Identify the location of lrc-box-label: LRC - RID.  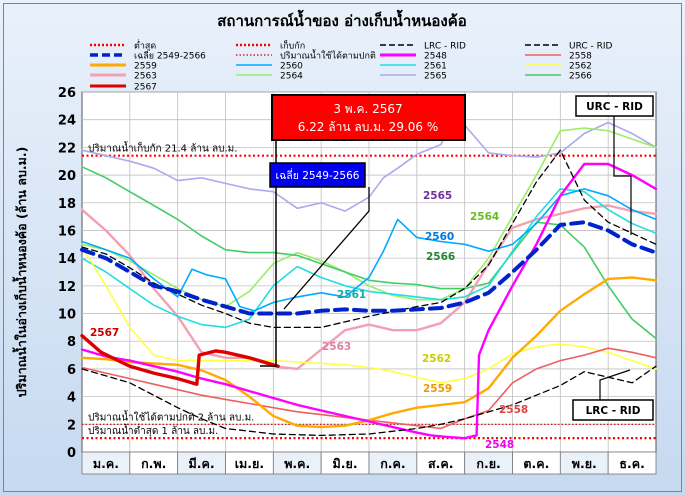
(613, 411).